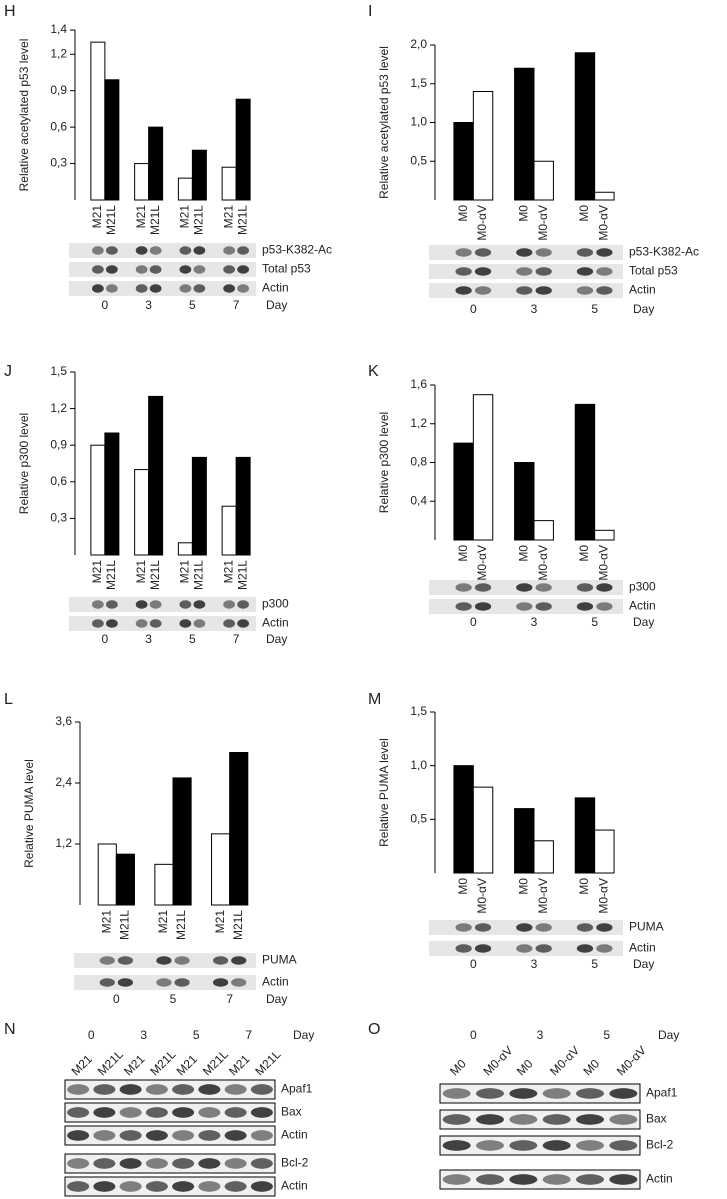  I want to click on y-tick-label: 1,5, so click(58, 371).